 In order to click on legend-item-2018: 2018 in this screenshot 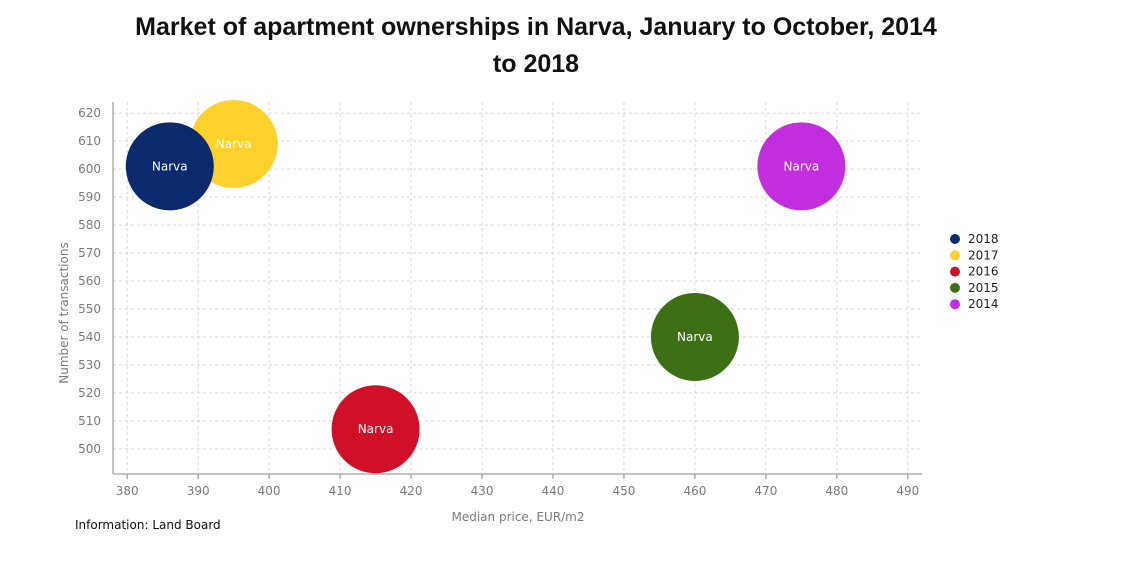, I will do `click(983, 239)`.